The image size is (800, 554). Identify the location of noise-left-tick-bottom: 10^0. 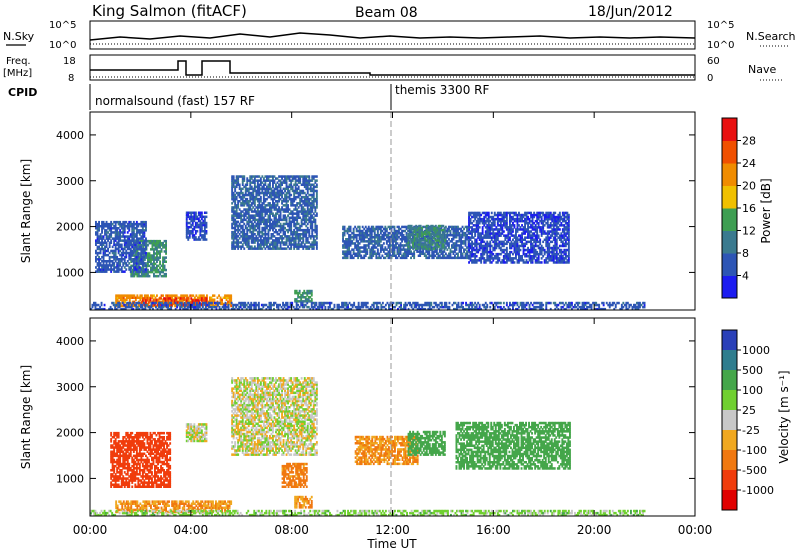
(62, 45).